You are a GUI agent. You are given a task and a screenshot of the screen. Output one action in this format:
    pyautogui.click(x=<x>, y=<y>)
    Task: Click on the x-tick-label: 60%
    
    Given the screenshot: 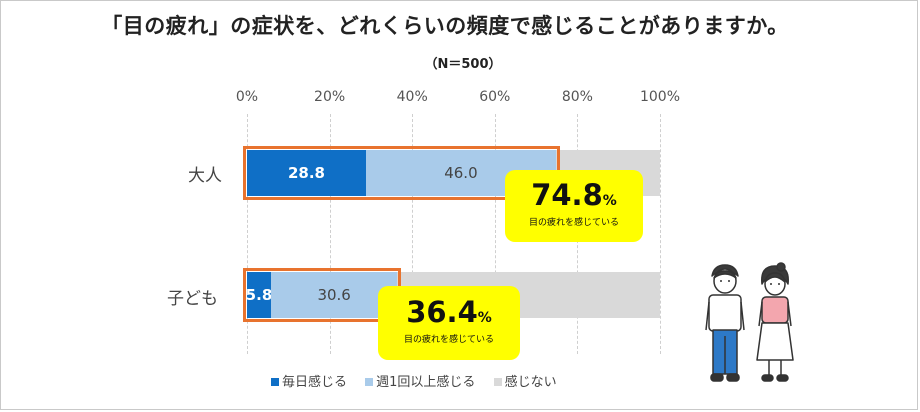 What is the action you would take?
    pyautogui.click(x=495, y=97)
    